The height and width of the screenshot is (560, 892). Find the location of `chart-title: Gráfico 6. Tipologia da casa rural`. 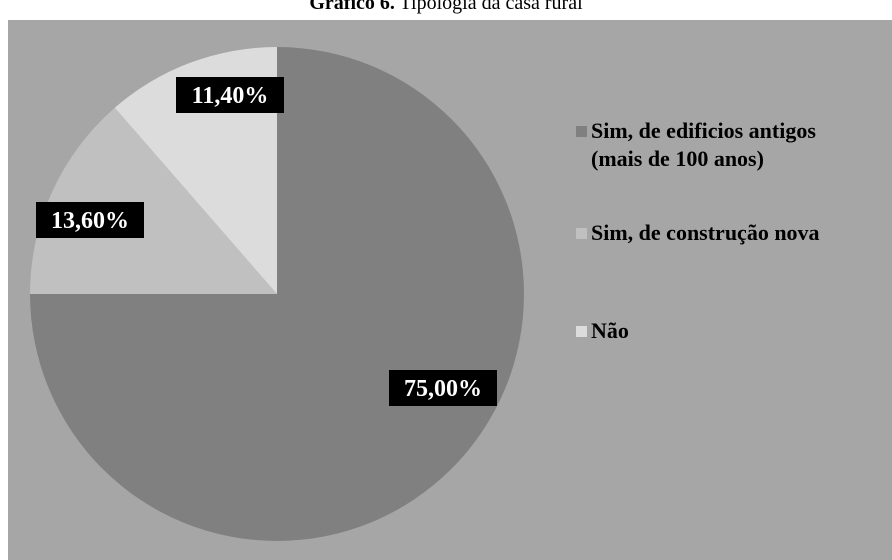

chart-title: Gráfico 6. Tipologia da casa rural is located at coordinates (446, 7).